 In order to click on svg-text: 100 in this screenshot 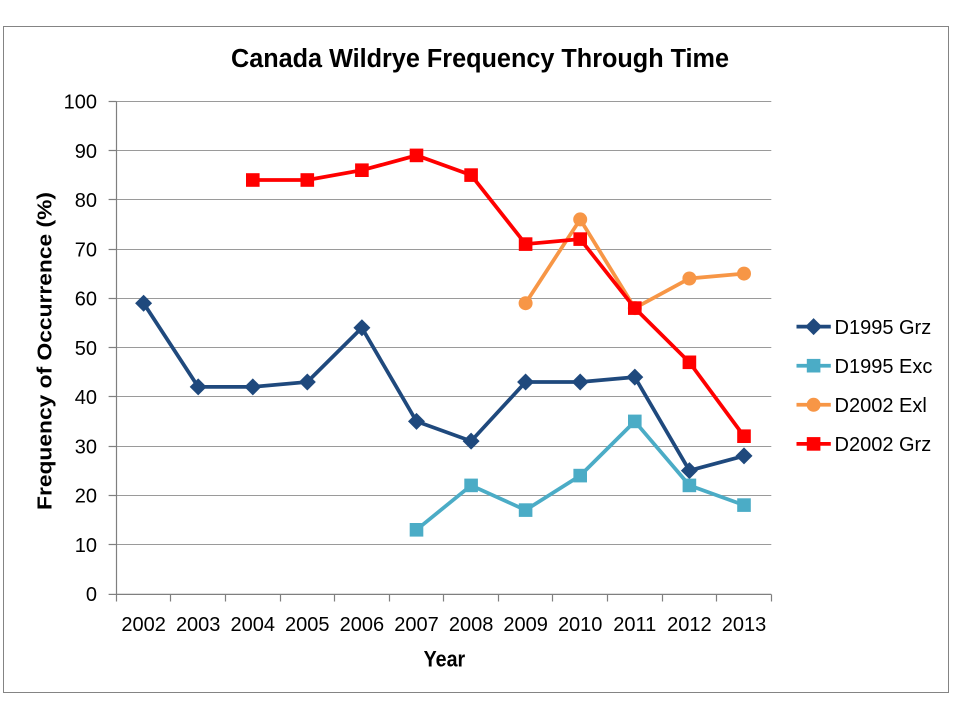, I will do `click(80, 103)`.